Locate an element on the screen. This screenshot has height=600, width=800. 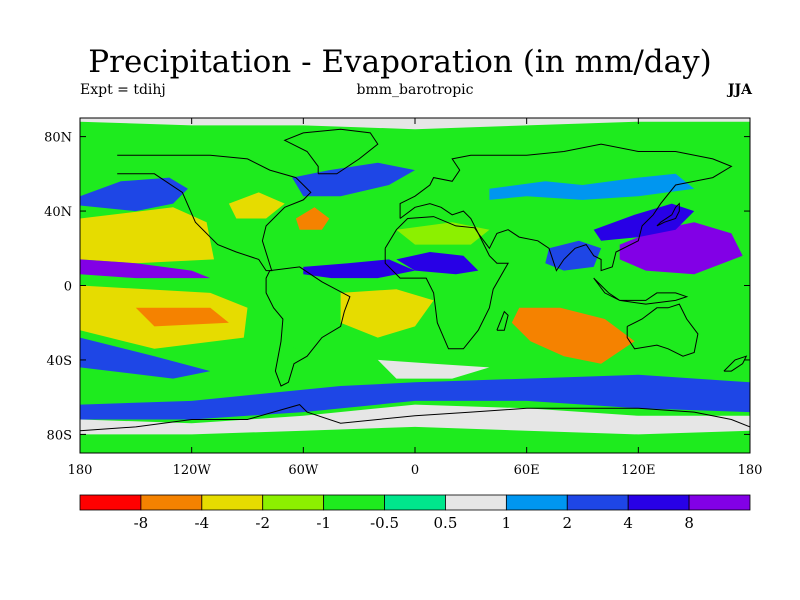
season-label: JJA is located at coordinates (739, 90).